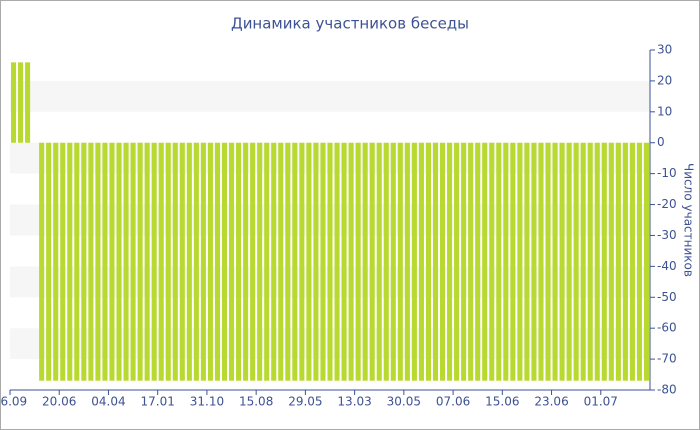  I want to click on y-tick-label: 20, so click(664, 80).